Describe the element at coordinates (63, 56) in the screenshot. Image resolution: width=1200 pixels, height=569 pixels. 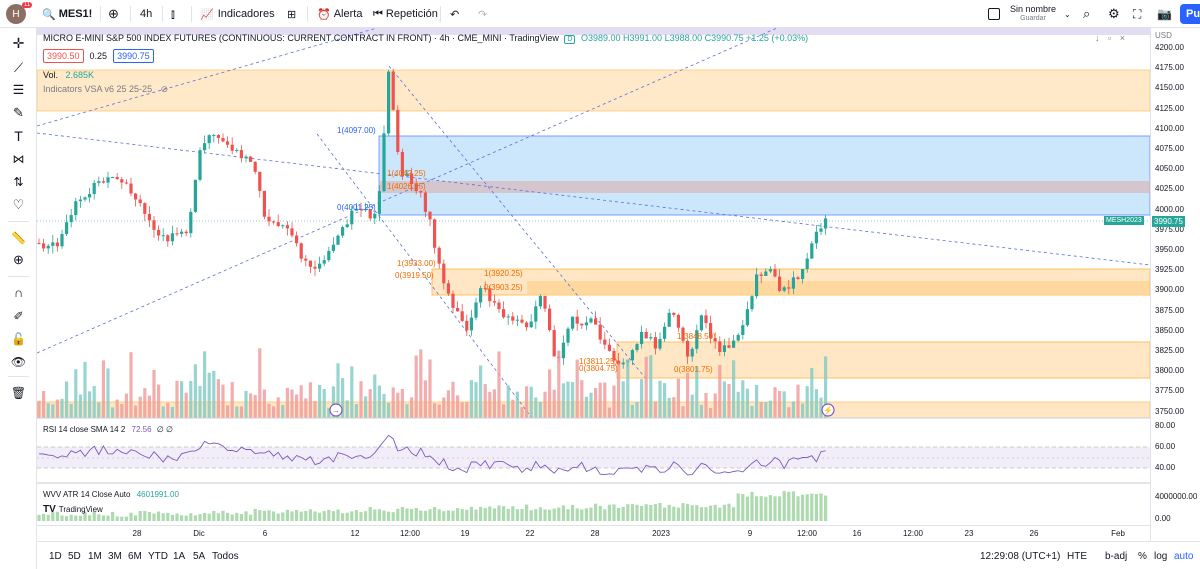
I see `bid-price: 3990.50` at that location.